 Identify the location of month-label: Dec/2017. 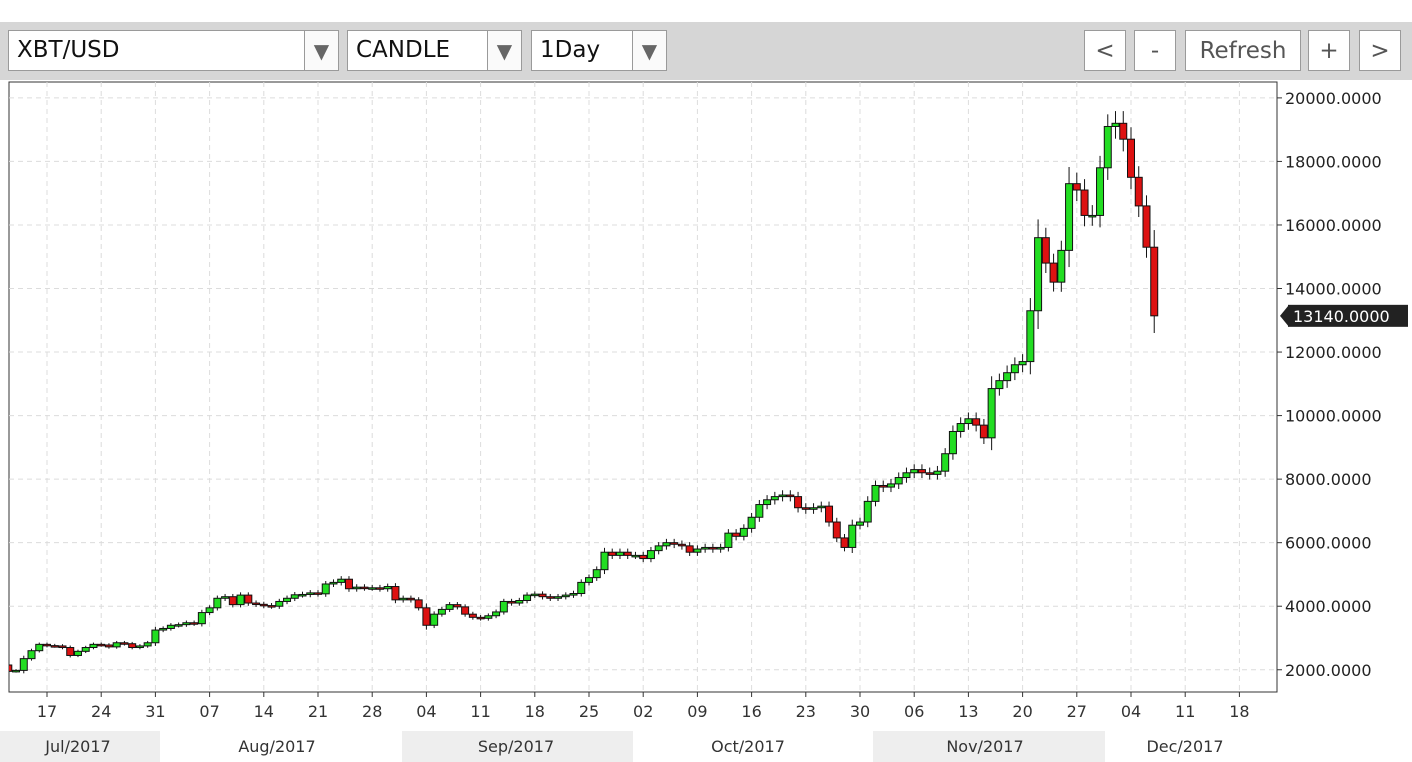
(1184, 746).